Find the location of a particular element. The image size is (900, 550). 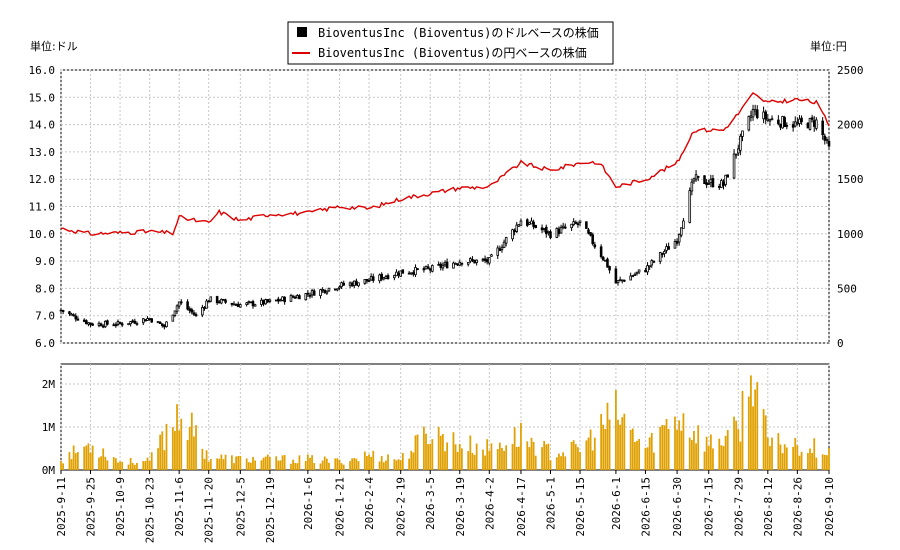

y-left-tick-label: 7.0 is located at coordinates (45, 316).